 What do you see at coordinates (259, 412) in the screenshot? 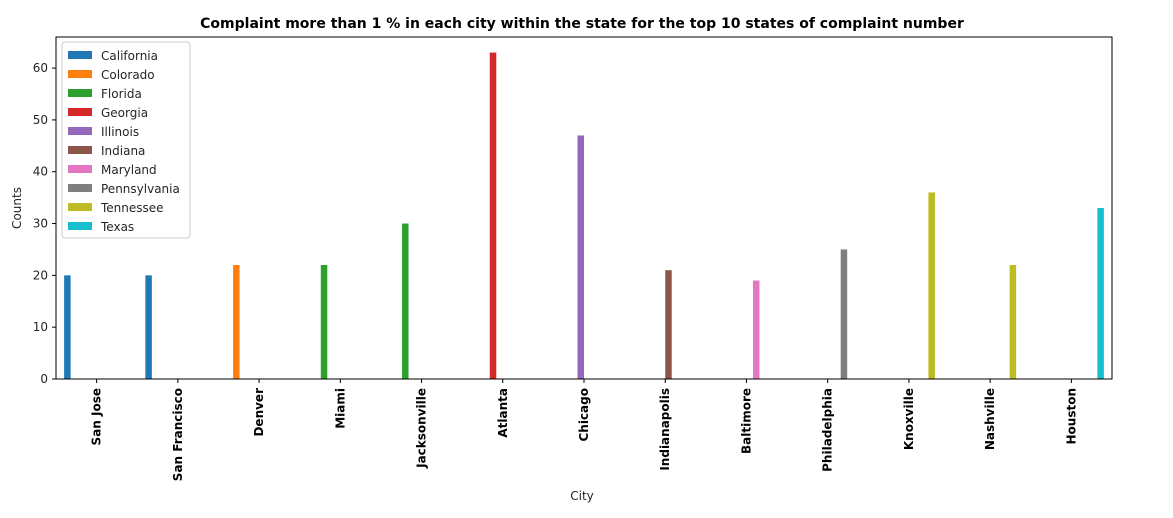
I see `x-tick-label: Denver` at bounding box center [259, 412].